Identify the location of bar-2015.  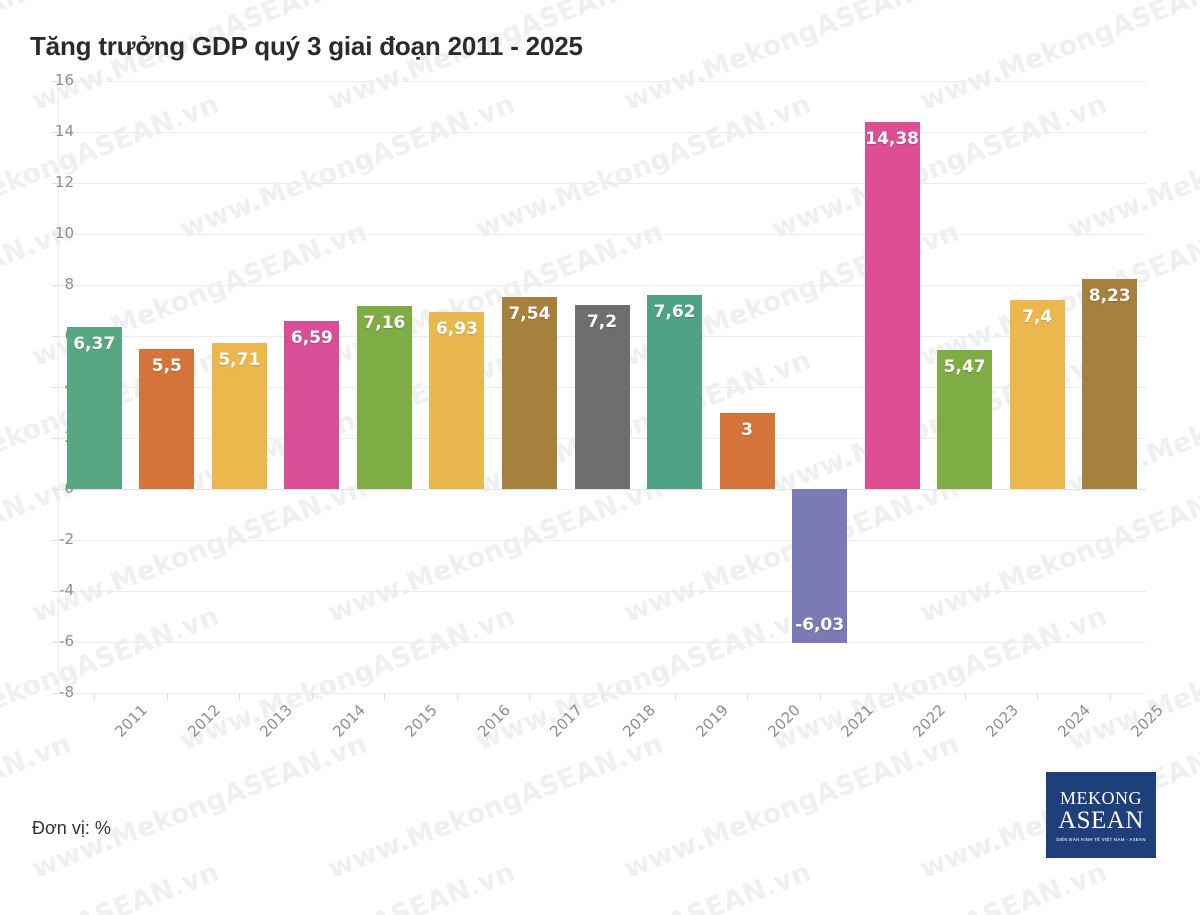
(384, 397).